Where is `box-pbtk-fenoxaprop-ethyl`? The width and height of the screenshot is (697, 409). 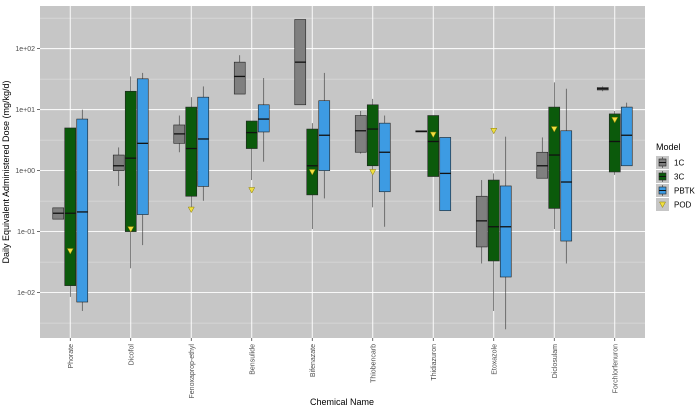
box-pbtk-fenoxaprop-ethyl is located at coordinates (203, 143).